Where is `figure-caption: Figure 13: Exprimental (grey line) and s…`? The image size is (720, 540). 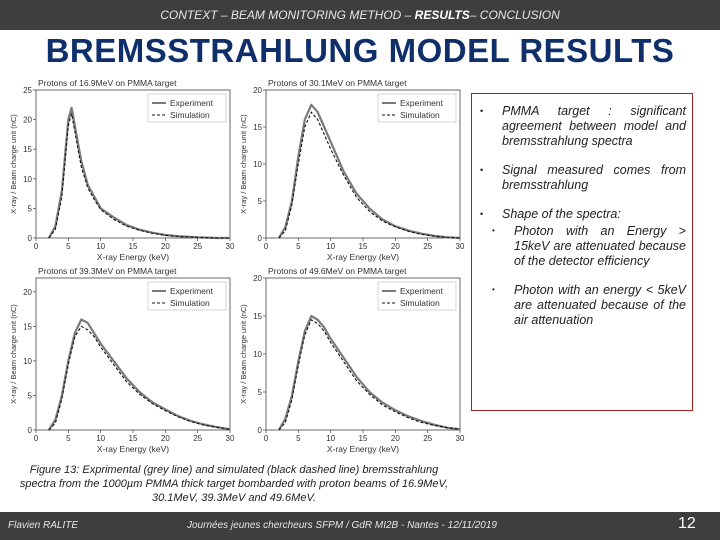 figure-caption: Figure 13: Exprimental (grey line) and s… is located at coordinates (234, 484).